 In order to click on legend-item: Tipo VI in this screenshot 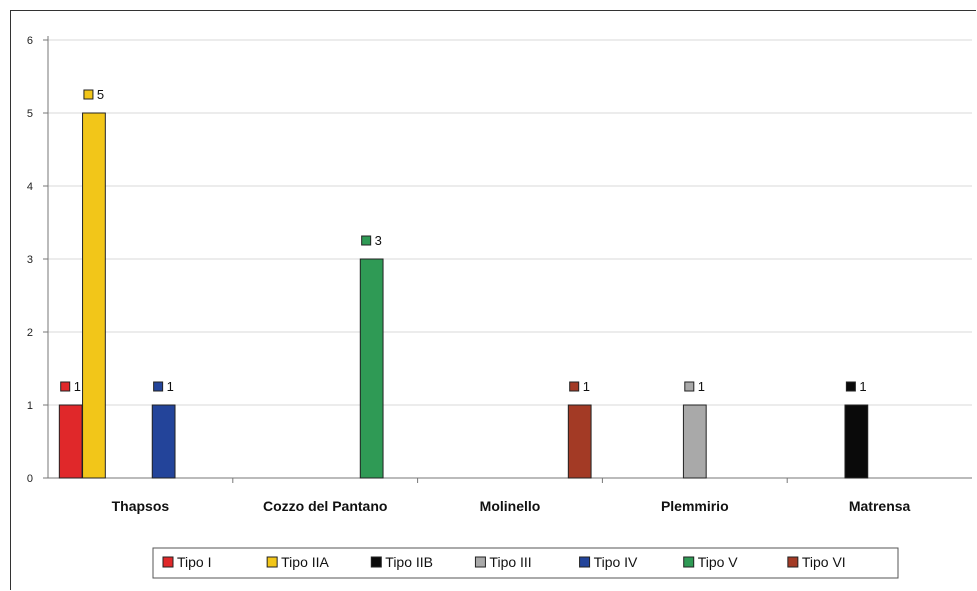, I will do `click(816, 562)`.